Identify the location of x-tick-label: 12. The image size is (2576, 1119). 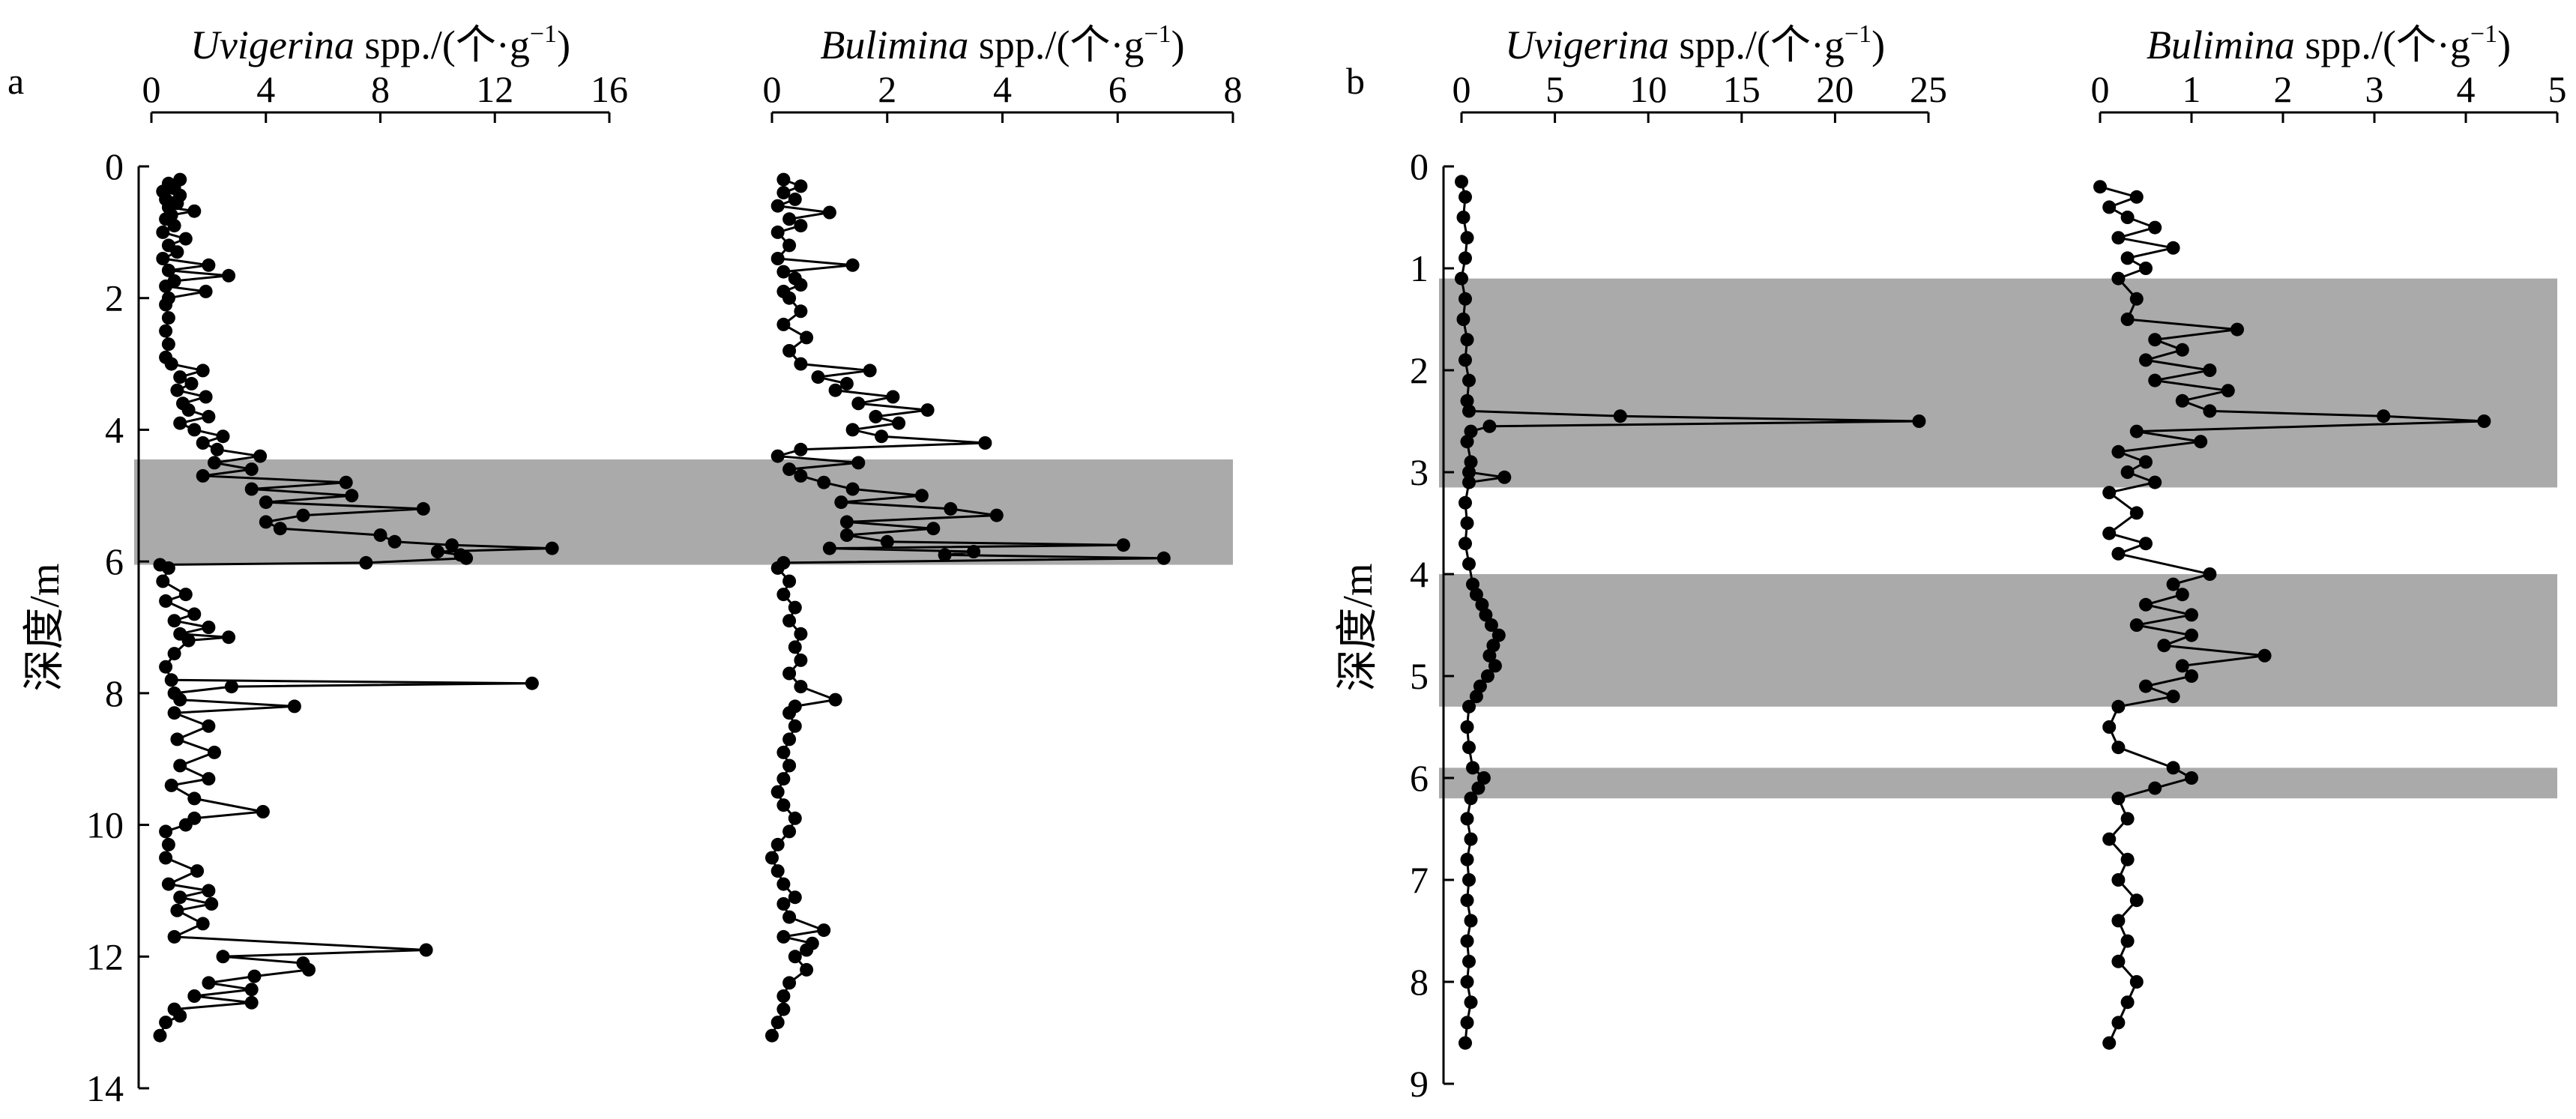
(494, 89).